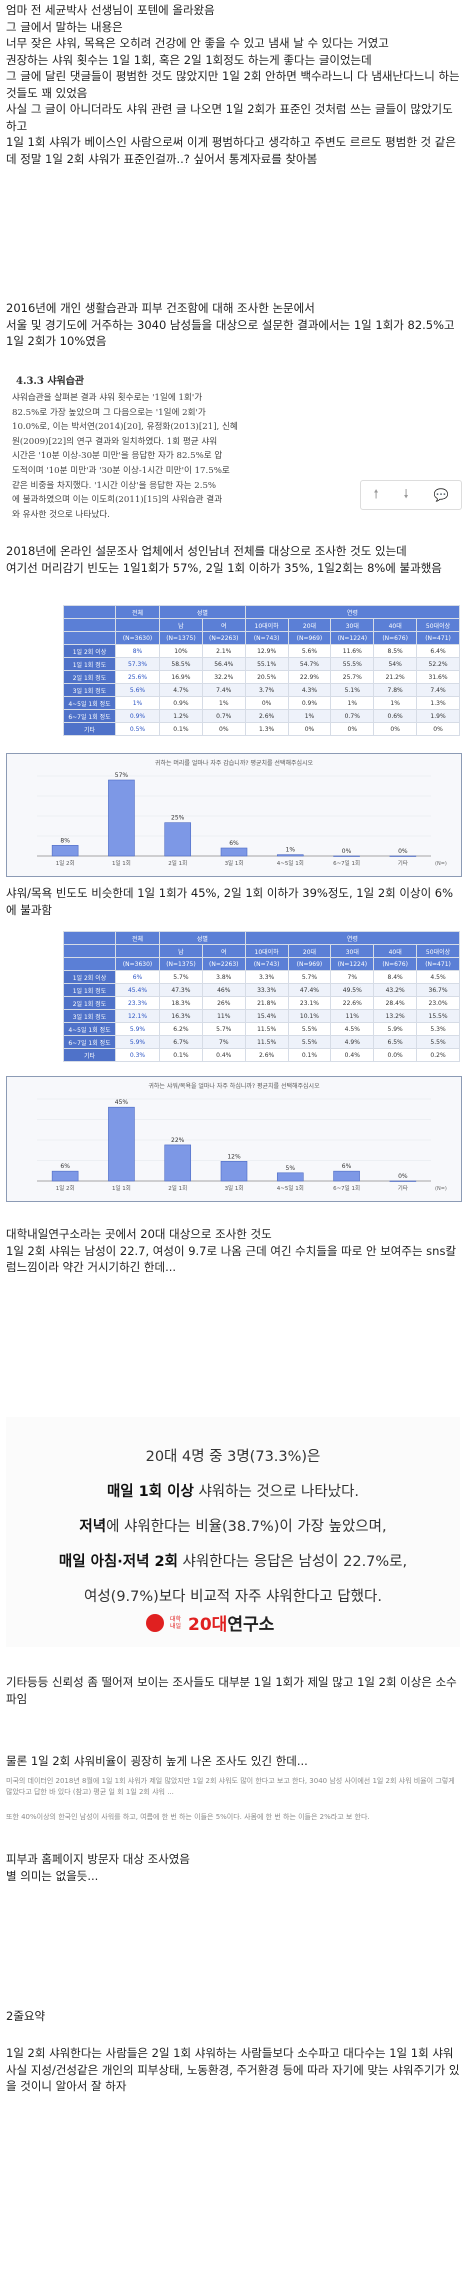 This screenshot has height=2281, width=466. Describe the element at coordinates (234, 763) in the screenshot. I see `chart-title: 귀하는 머리를 얼마나 자주 감습니까? 평균치를 선택해주십시오` at that location.